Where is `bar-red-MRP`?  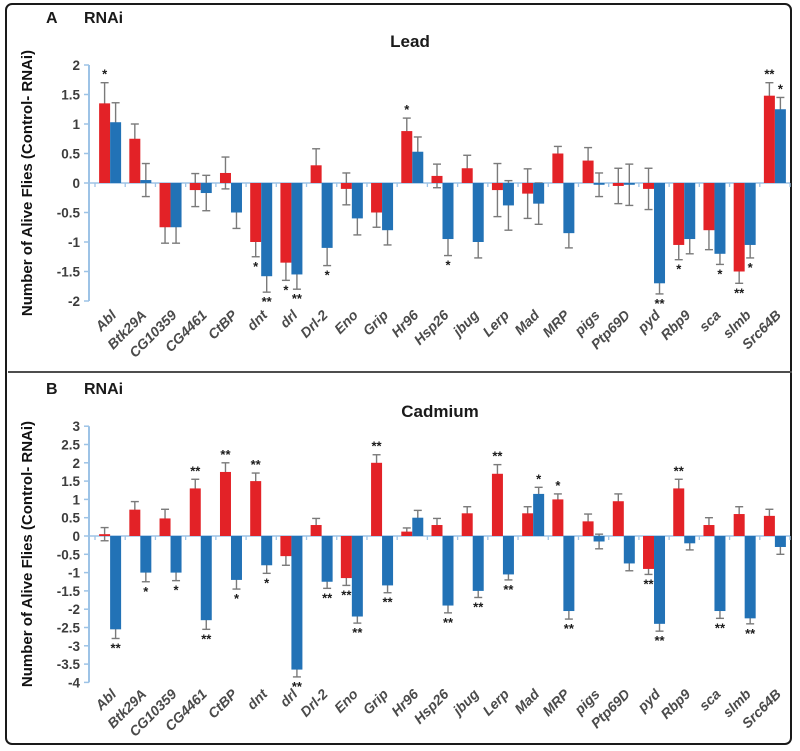 bar-red-MRP is located at coordinates (558, 168).